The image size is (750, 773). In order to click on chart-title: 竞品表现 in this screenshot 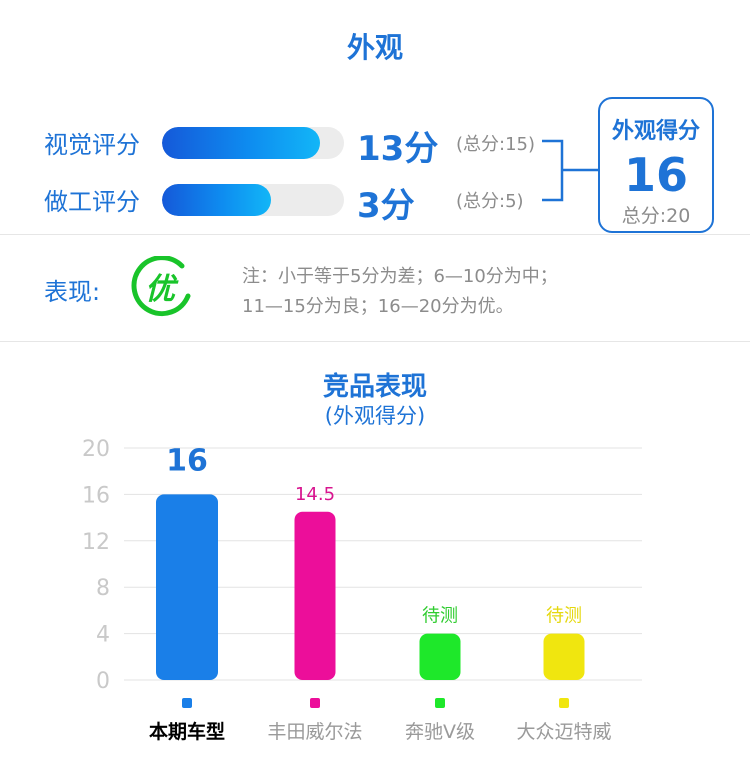, I will do `click(374, 387)`.